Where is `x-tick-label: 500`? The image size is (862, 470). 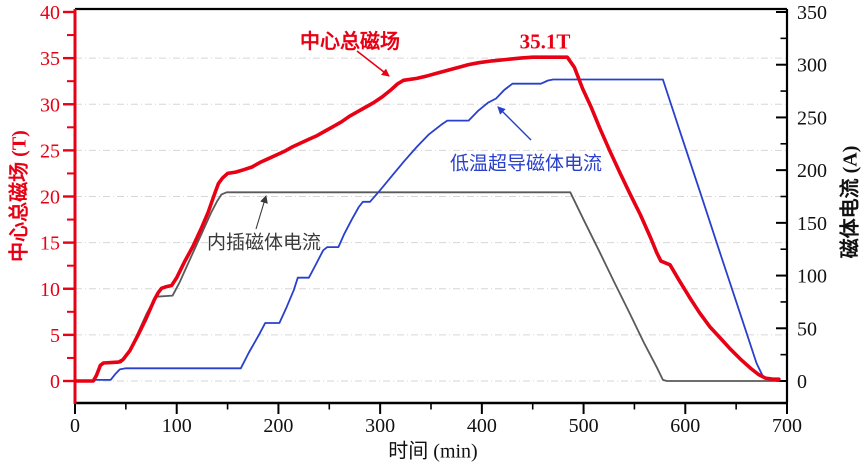
x-tick-label: 500 is located at coordinates (584, 426).